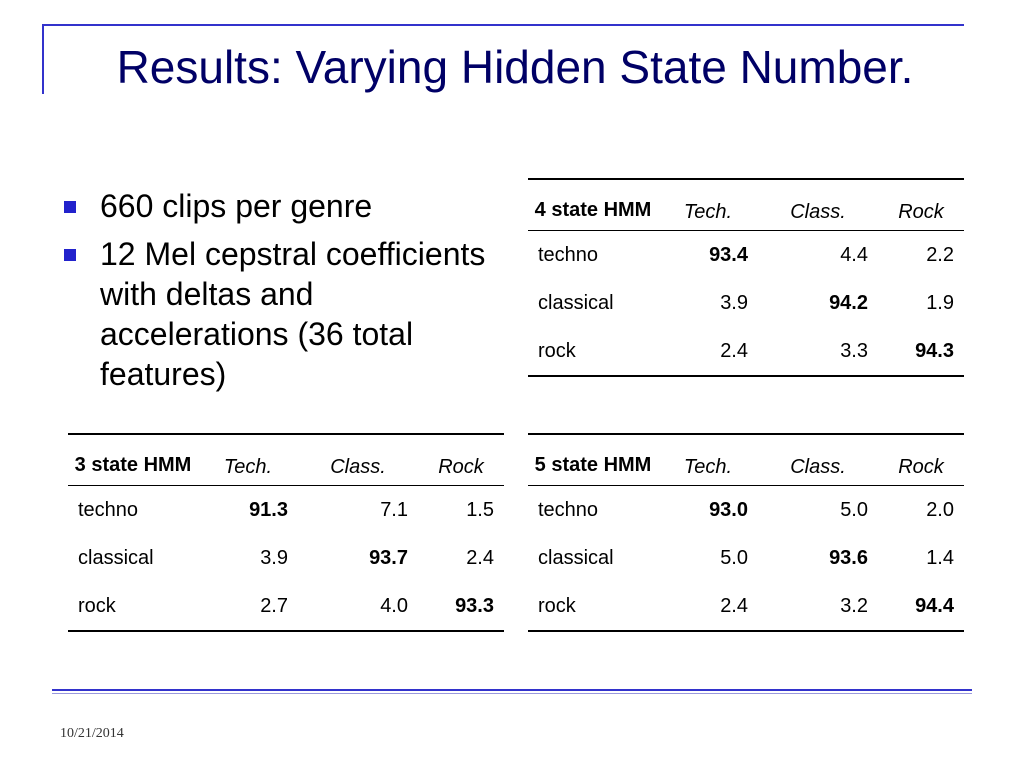 The image size is (1024, 768). I want to click on cell-value: 93.0, so click(728, 510).